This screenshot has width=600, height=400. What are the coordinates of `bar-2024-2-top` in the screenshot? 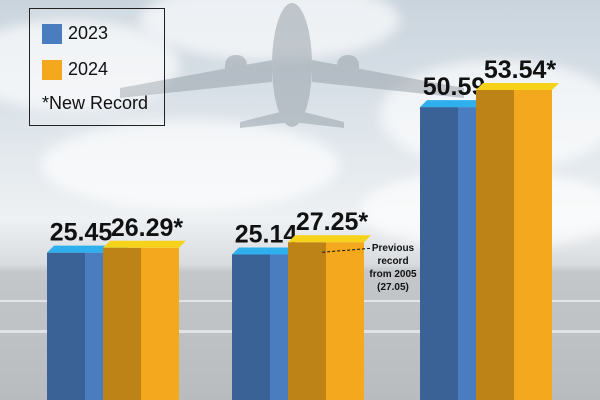 It's located at (329, 239).